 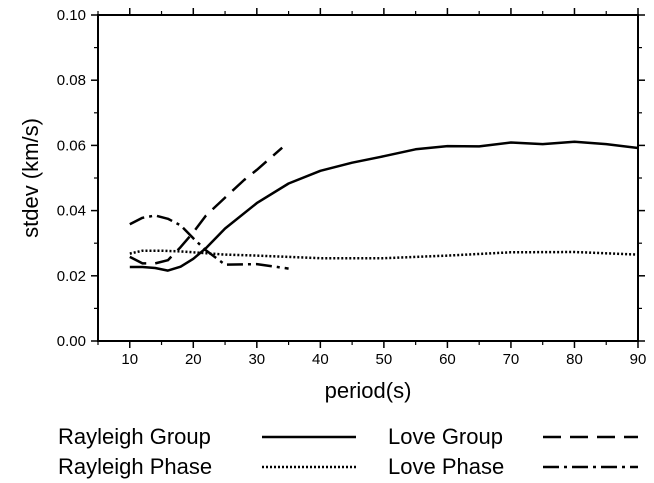 What do you see at coordinates (71, 211) in the screenshot?
I see `y-tick-label: 0.04` at bounding box center [71, 211].